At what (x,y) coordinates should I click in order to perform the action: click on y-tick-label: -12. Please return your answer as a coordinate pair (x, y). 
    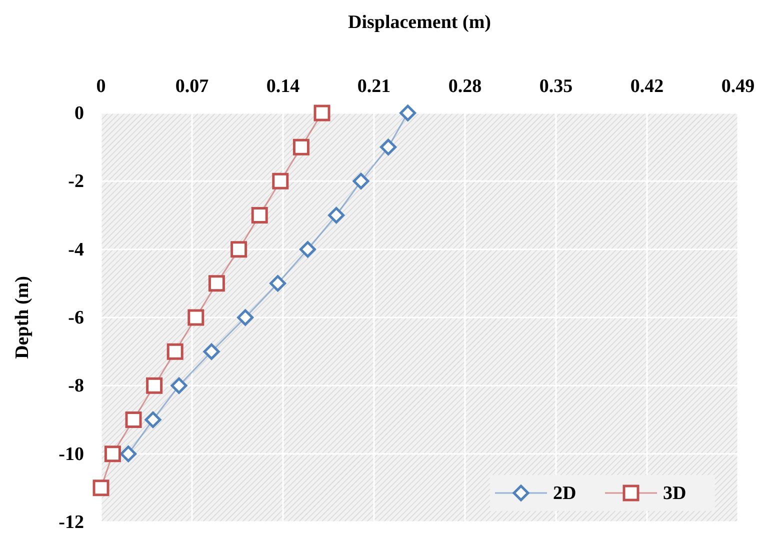
    Looking at the image, I should click on (71, 522).